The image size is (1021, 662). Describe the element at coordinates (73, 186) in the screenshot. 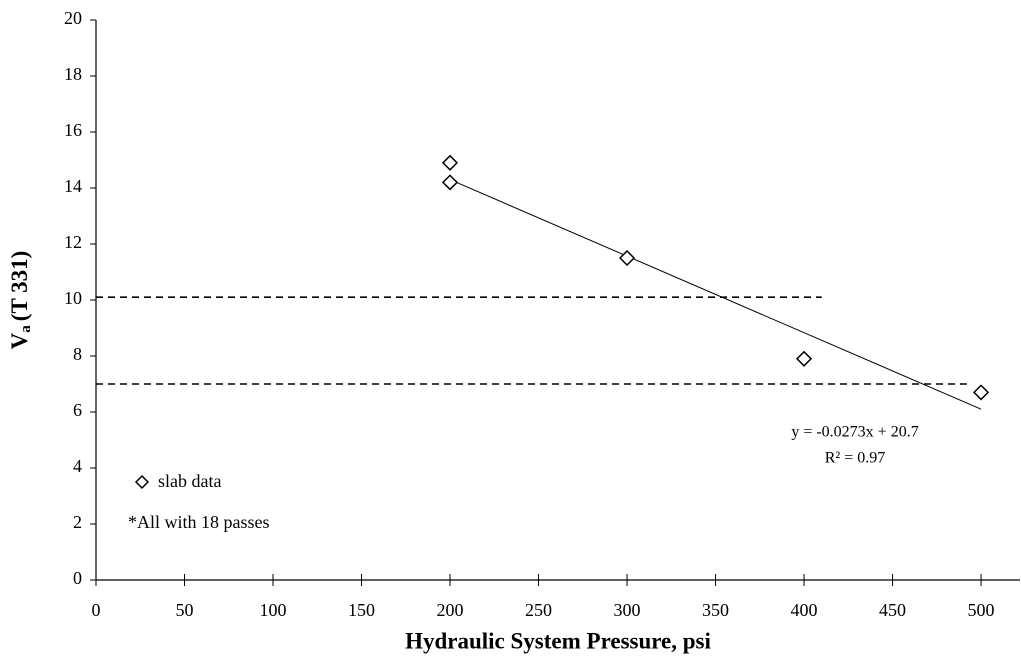

I see `y-tick-label: 14` at that location.